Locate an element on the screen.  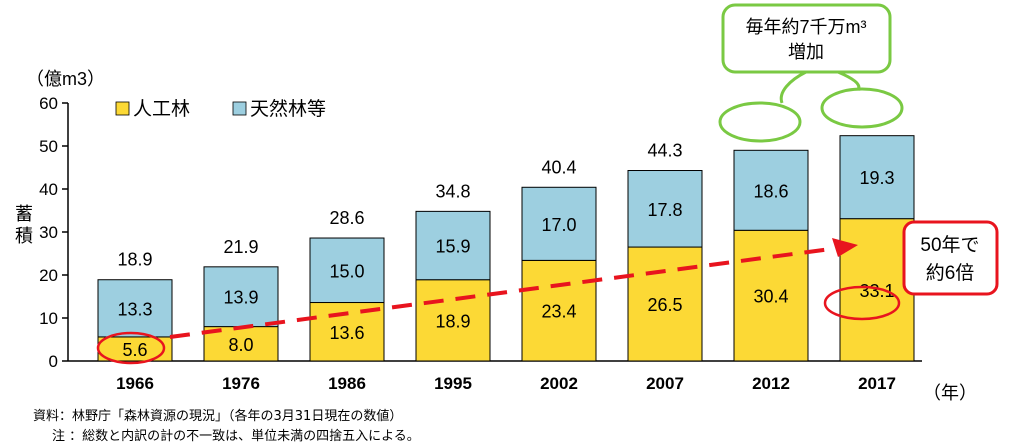
callout-text-line2: 増加 is located at coordinates (806, 52).